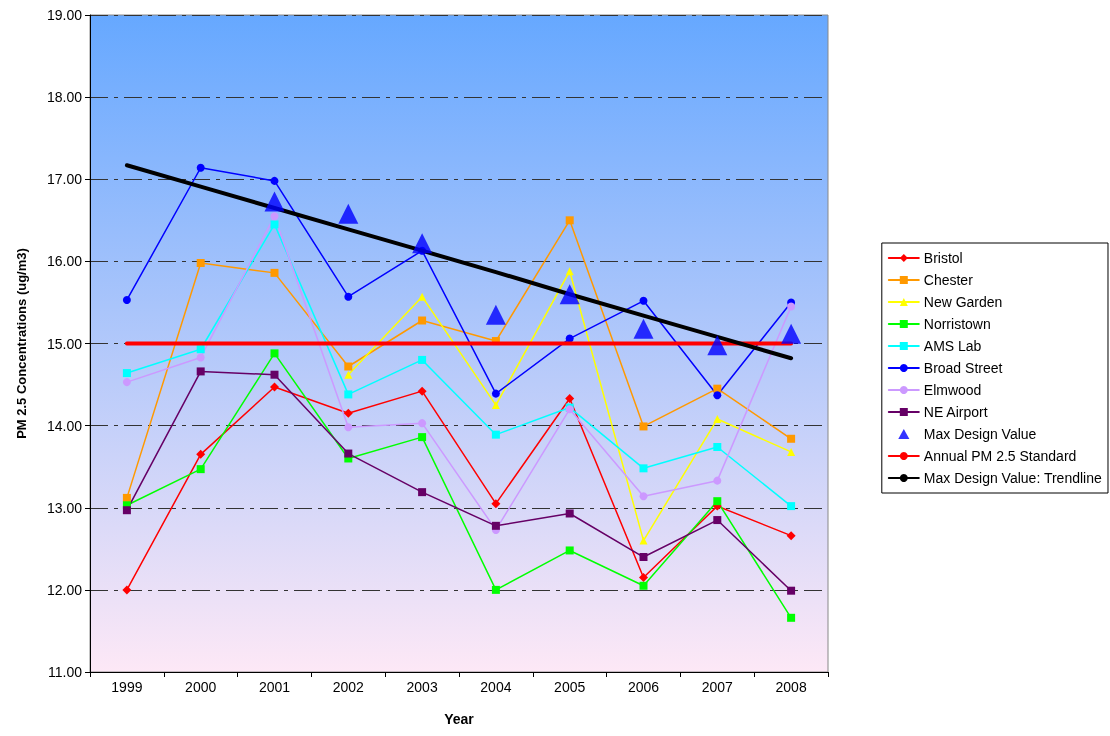  What do you see at coordinates (274, 687) in the screenshot?
I see `x-tick-label: 2001` at bounding box center [274, 687].